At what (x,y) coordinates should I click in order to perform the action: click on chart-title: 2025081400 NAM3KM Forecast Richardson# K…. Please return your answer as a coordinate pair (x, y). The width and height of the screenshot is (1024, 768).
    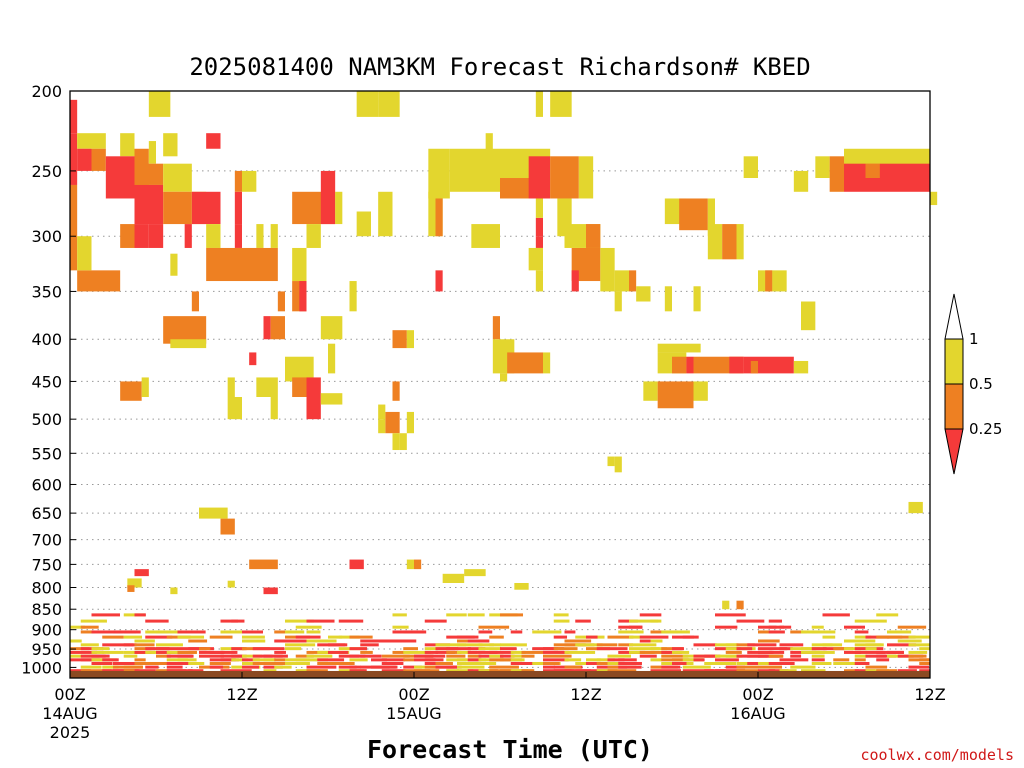
    Looking at the image, I should click on (499, 67).